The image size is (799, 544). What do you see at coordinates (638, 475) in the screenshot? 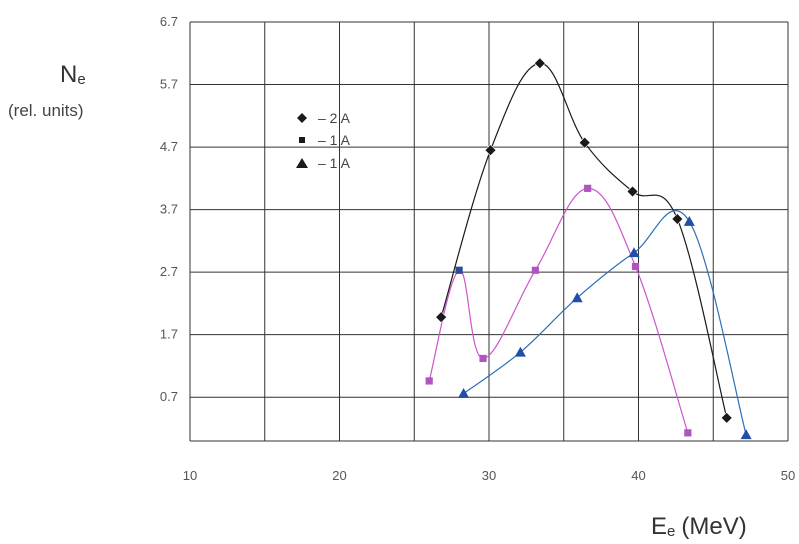
I see `x-tick-label: 40` at bounding box center [638, 475].